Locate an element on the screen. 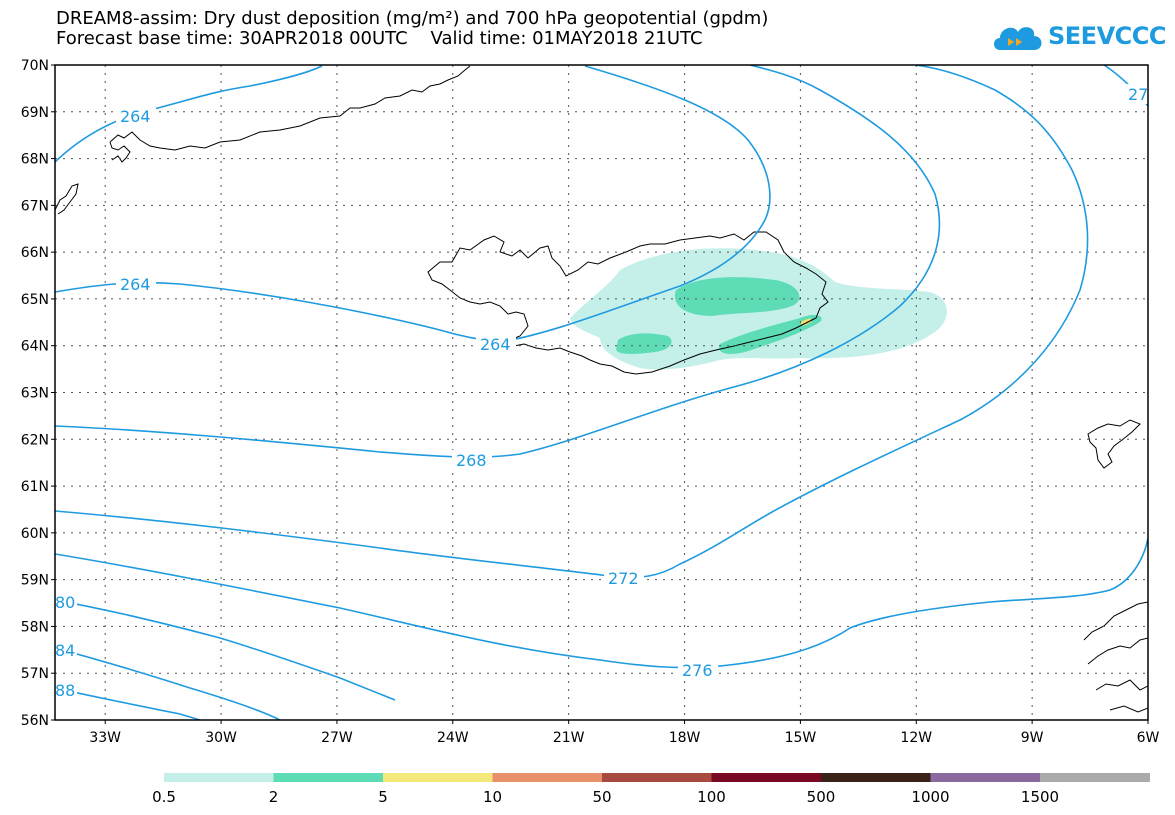 This screenshot has height=815, width=1175. legend-tick-label: 5 is located at coordinates (383, 797).